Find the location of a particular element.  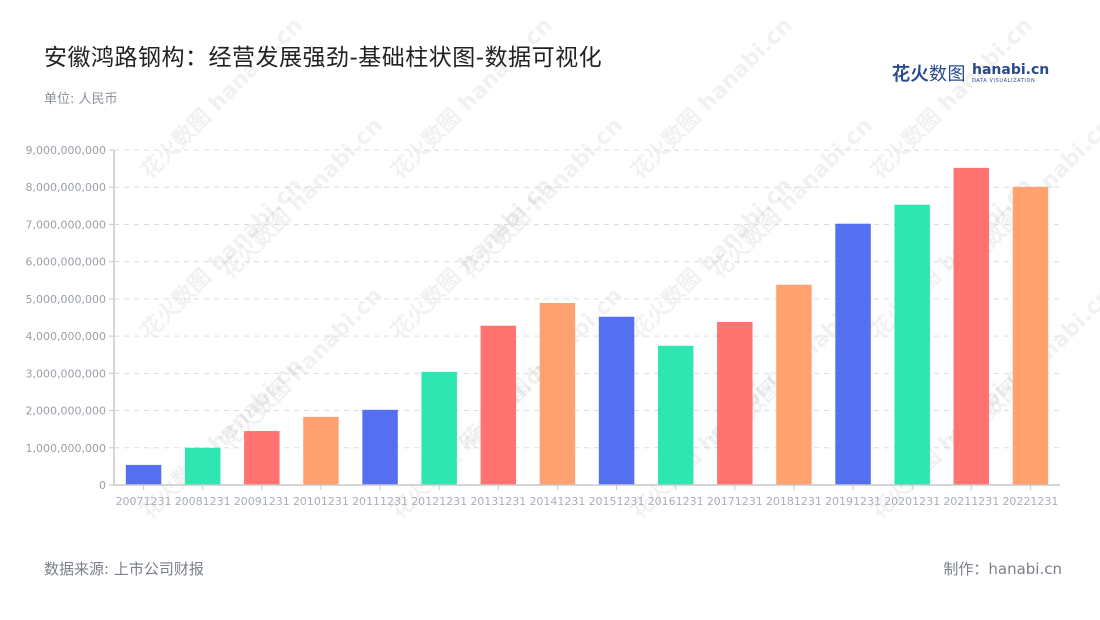

logo-en-main: hanabi.cn is located at coordinates (1011, 69).